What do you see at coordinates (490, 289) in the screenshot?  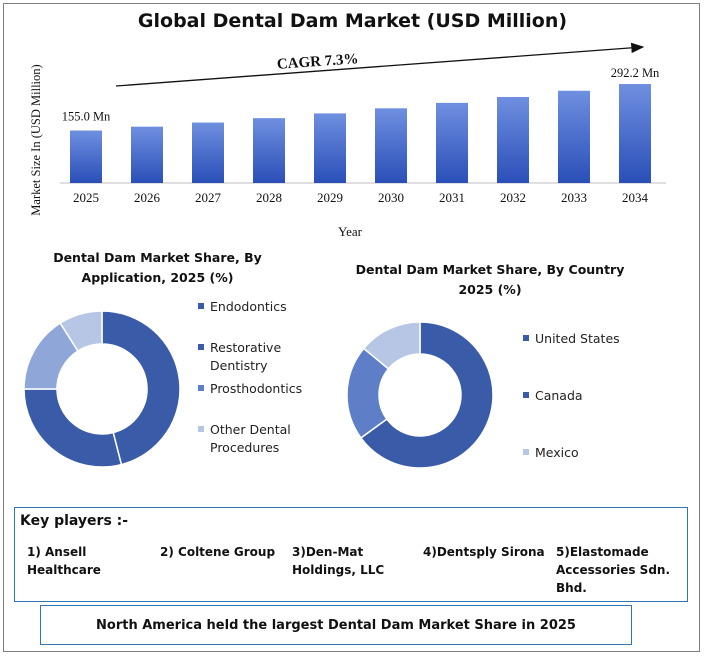 I see `donut2-title-line2: 2025 (%)` at bounding box center [490, 289].